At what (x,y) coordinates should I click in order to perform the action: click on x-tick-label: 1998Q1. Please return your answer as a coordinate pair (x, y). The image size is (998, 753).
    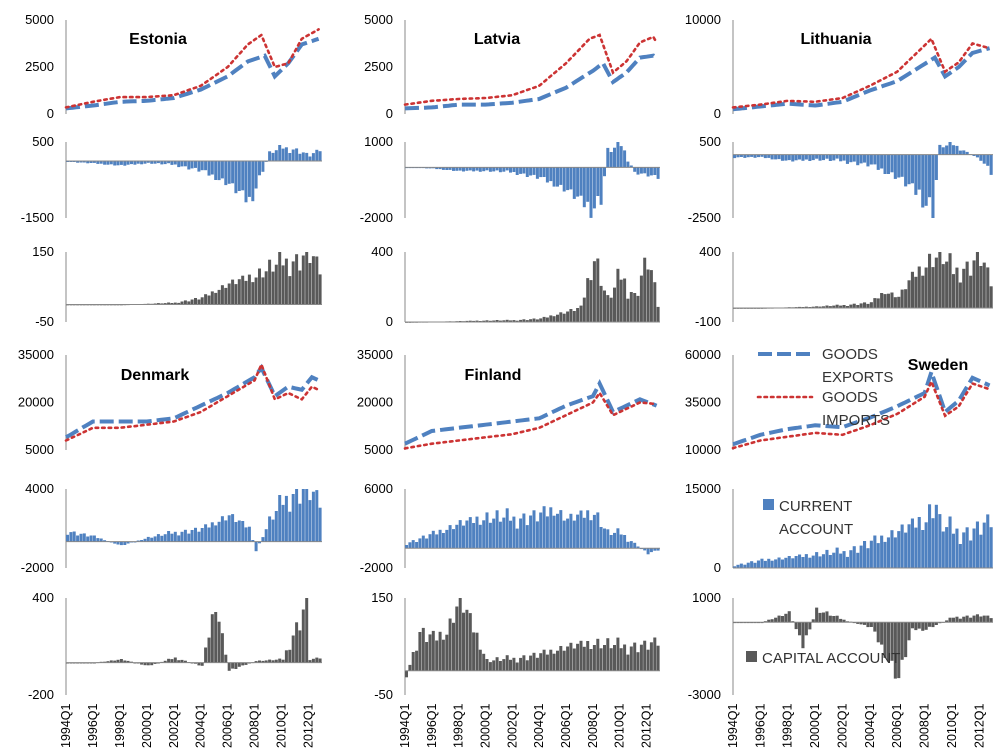
    Looking at the image, I should click on (459, 725).